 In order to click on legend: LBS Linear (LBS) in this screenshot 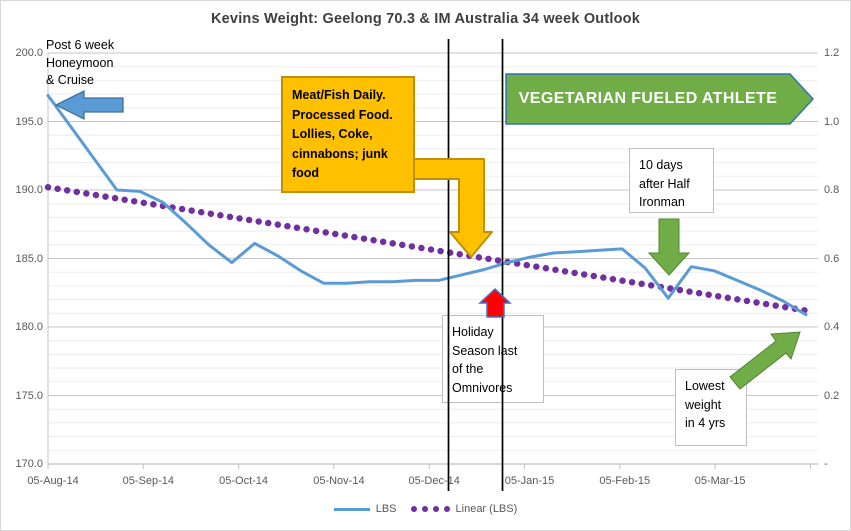, I will do `click(425, 509)`.